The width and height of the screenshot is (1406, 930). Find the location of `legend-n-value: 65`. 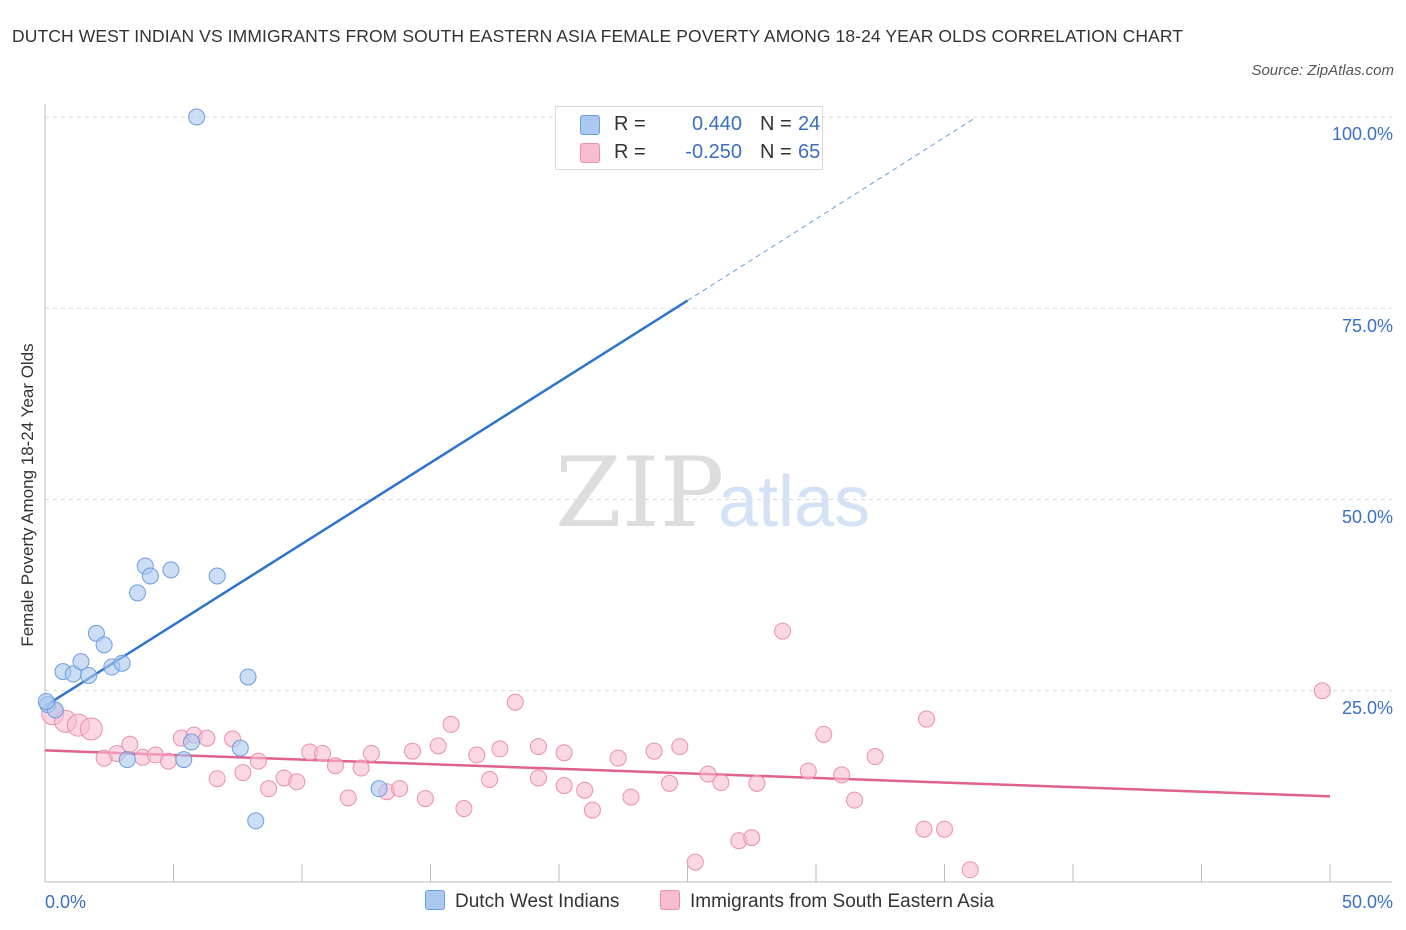

legend-n-value: 65 is located at coordinates (809, 152).